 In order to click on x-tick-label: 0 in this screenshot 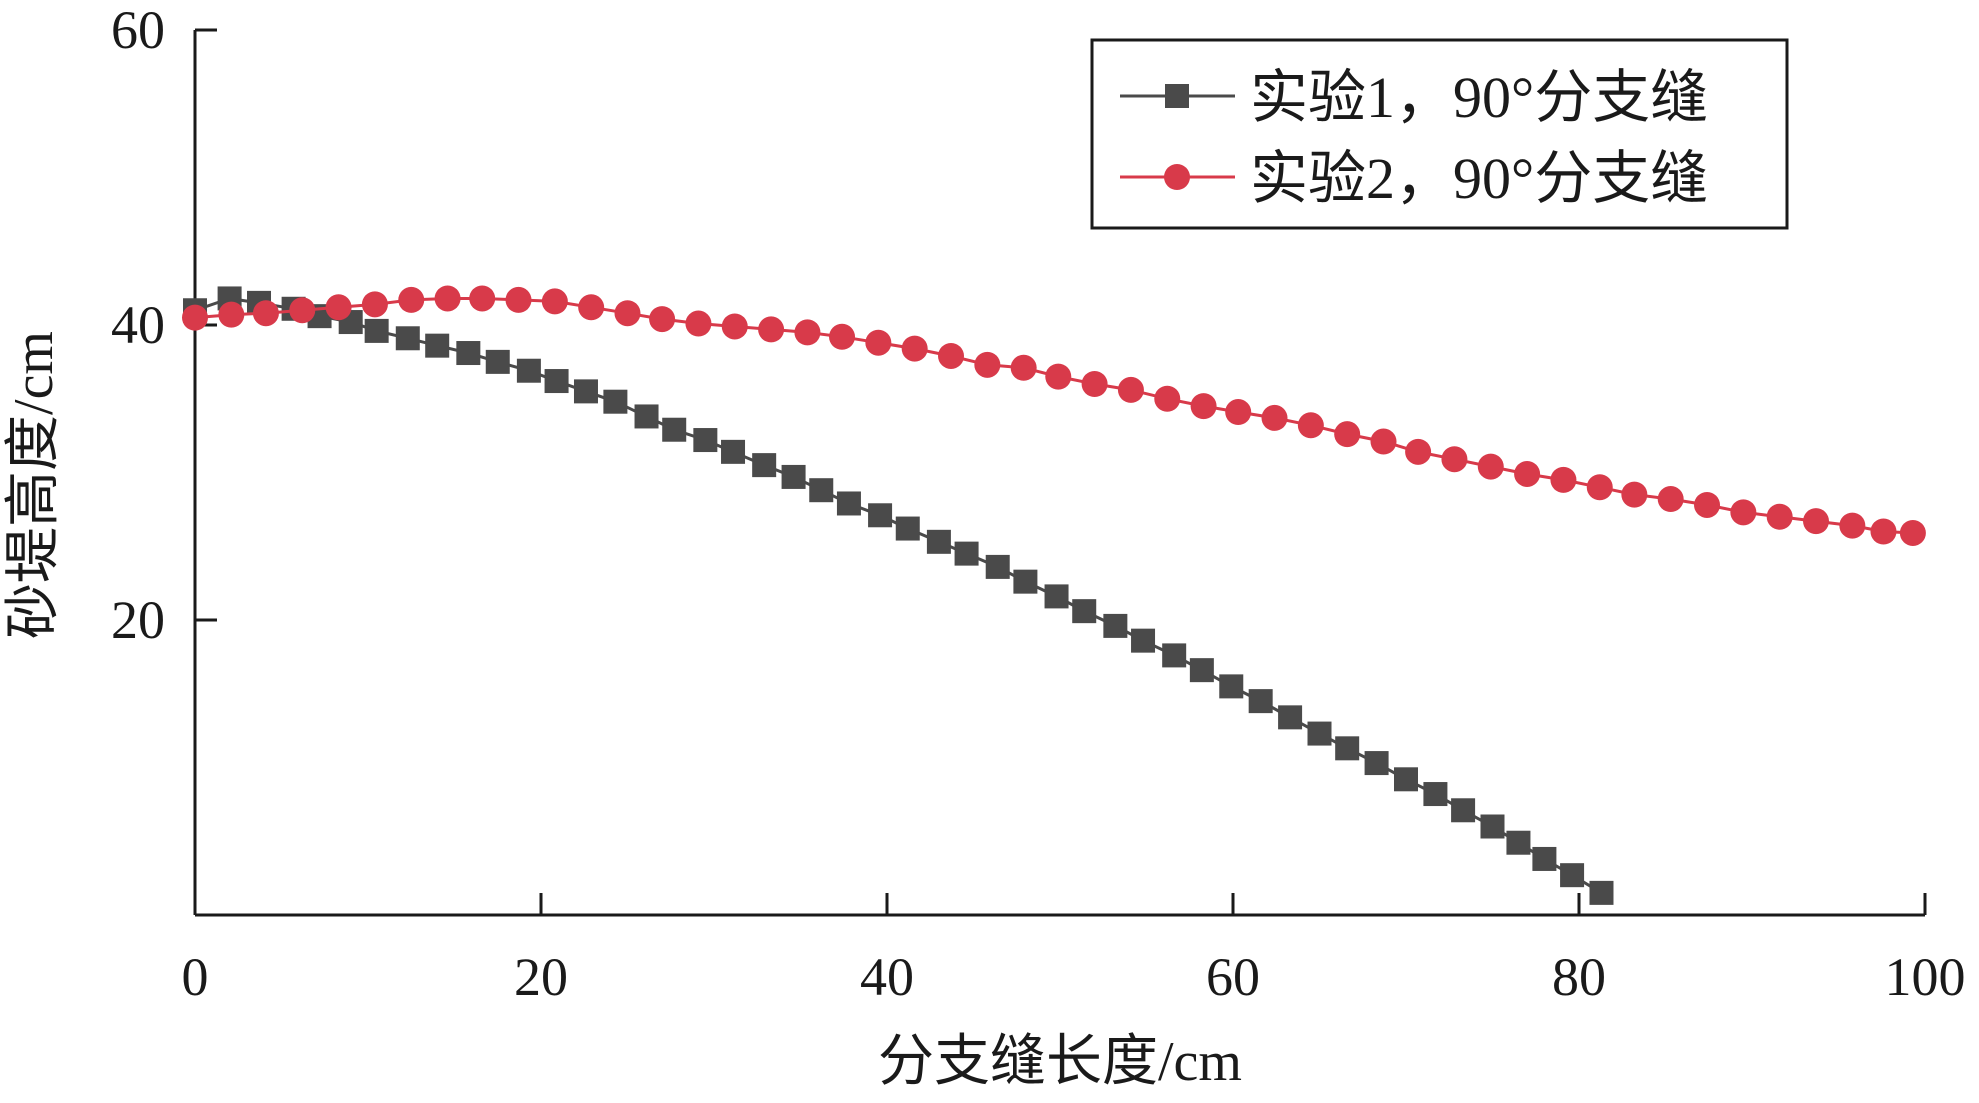, I will do `click(195, 977)`.